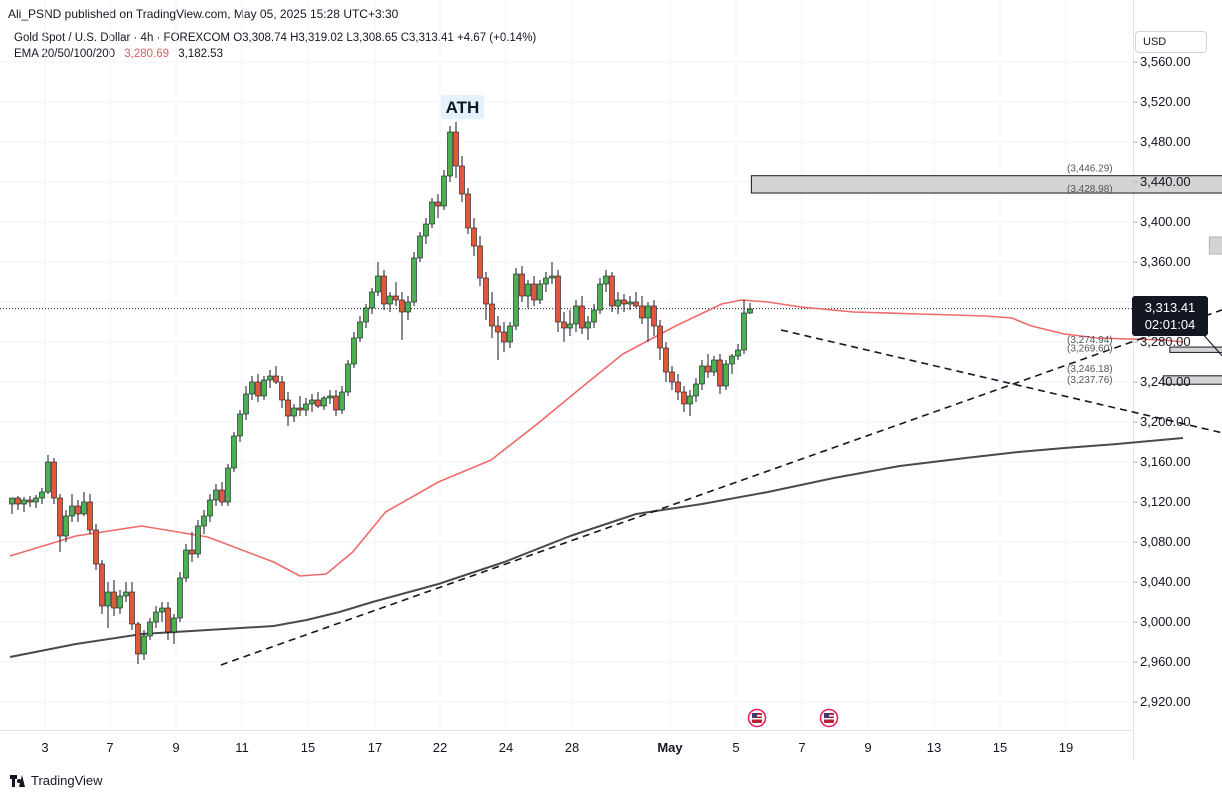  What do you see at coordinates (1165, 421) in the screenshot?
I see `y-tick-label: 3,200.00` at bounding box center [1165, 421].